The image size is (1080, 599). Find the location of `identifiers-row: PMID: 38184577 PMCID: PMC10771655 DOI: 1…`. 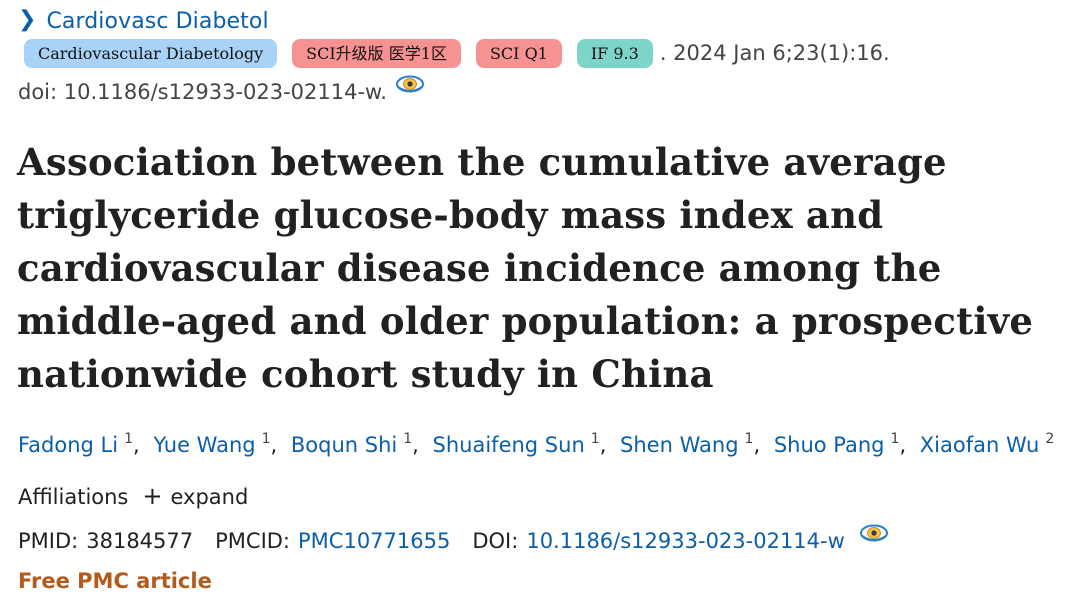

identifiers-row: PMID: 38184577 PMCID: PMC10771655 DOI: 1… is located at coordinates (453, 539).